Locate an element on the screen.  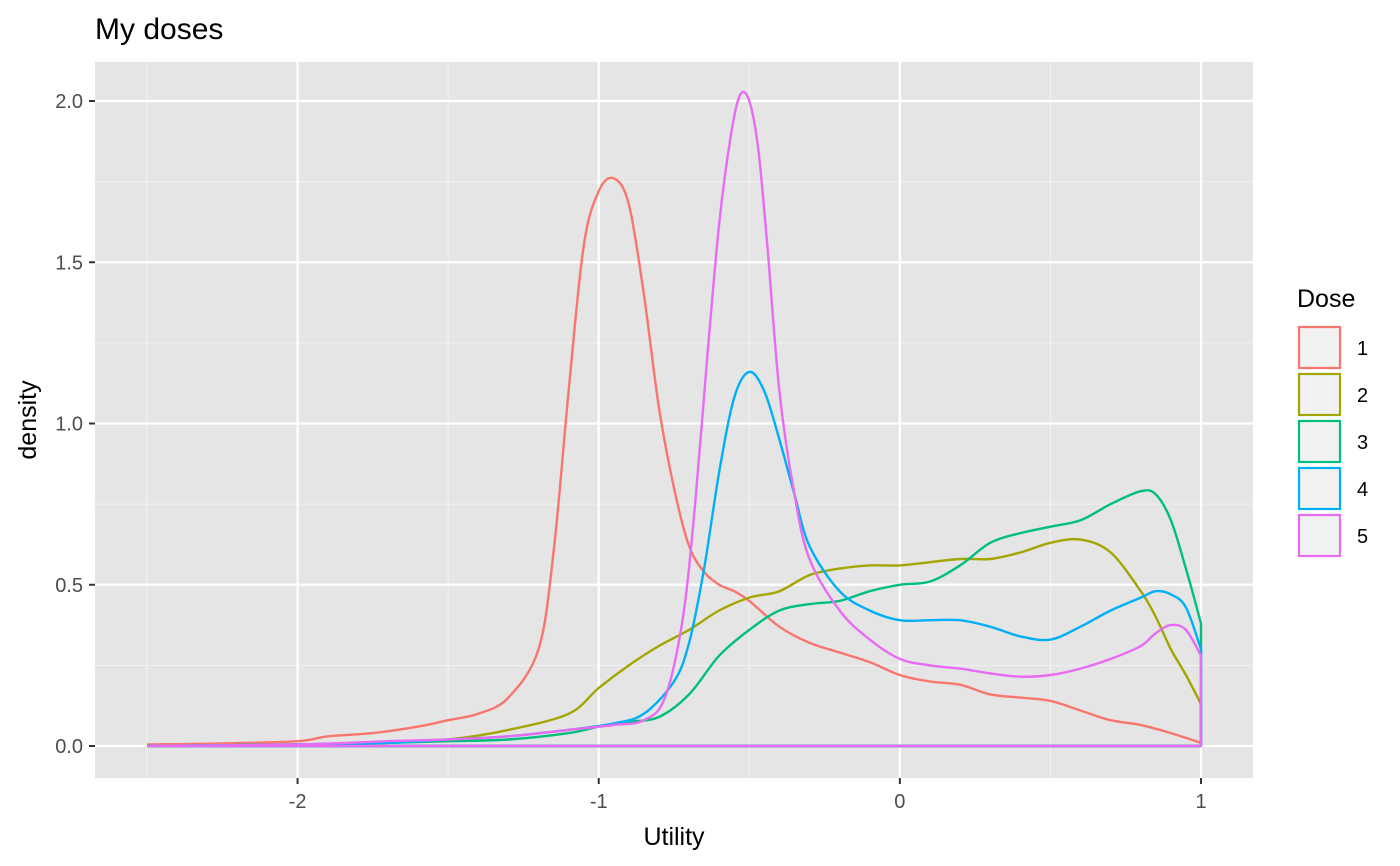
x-tick-label: 0 is located at coordinates (899, 802).